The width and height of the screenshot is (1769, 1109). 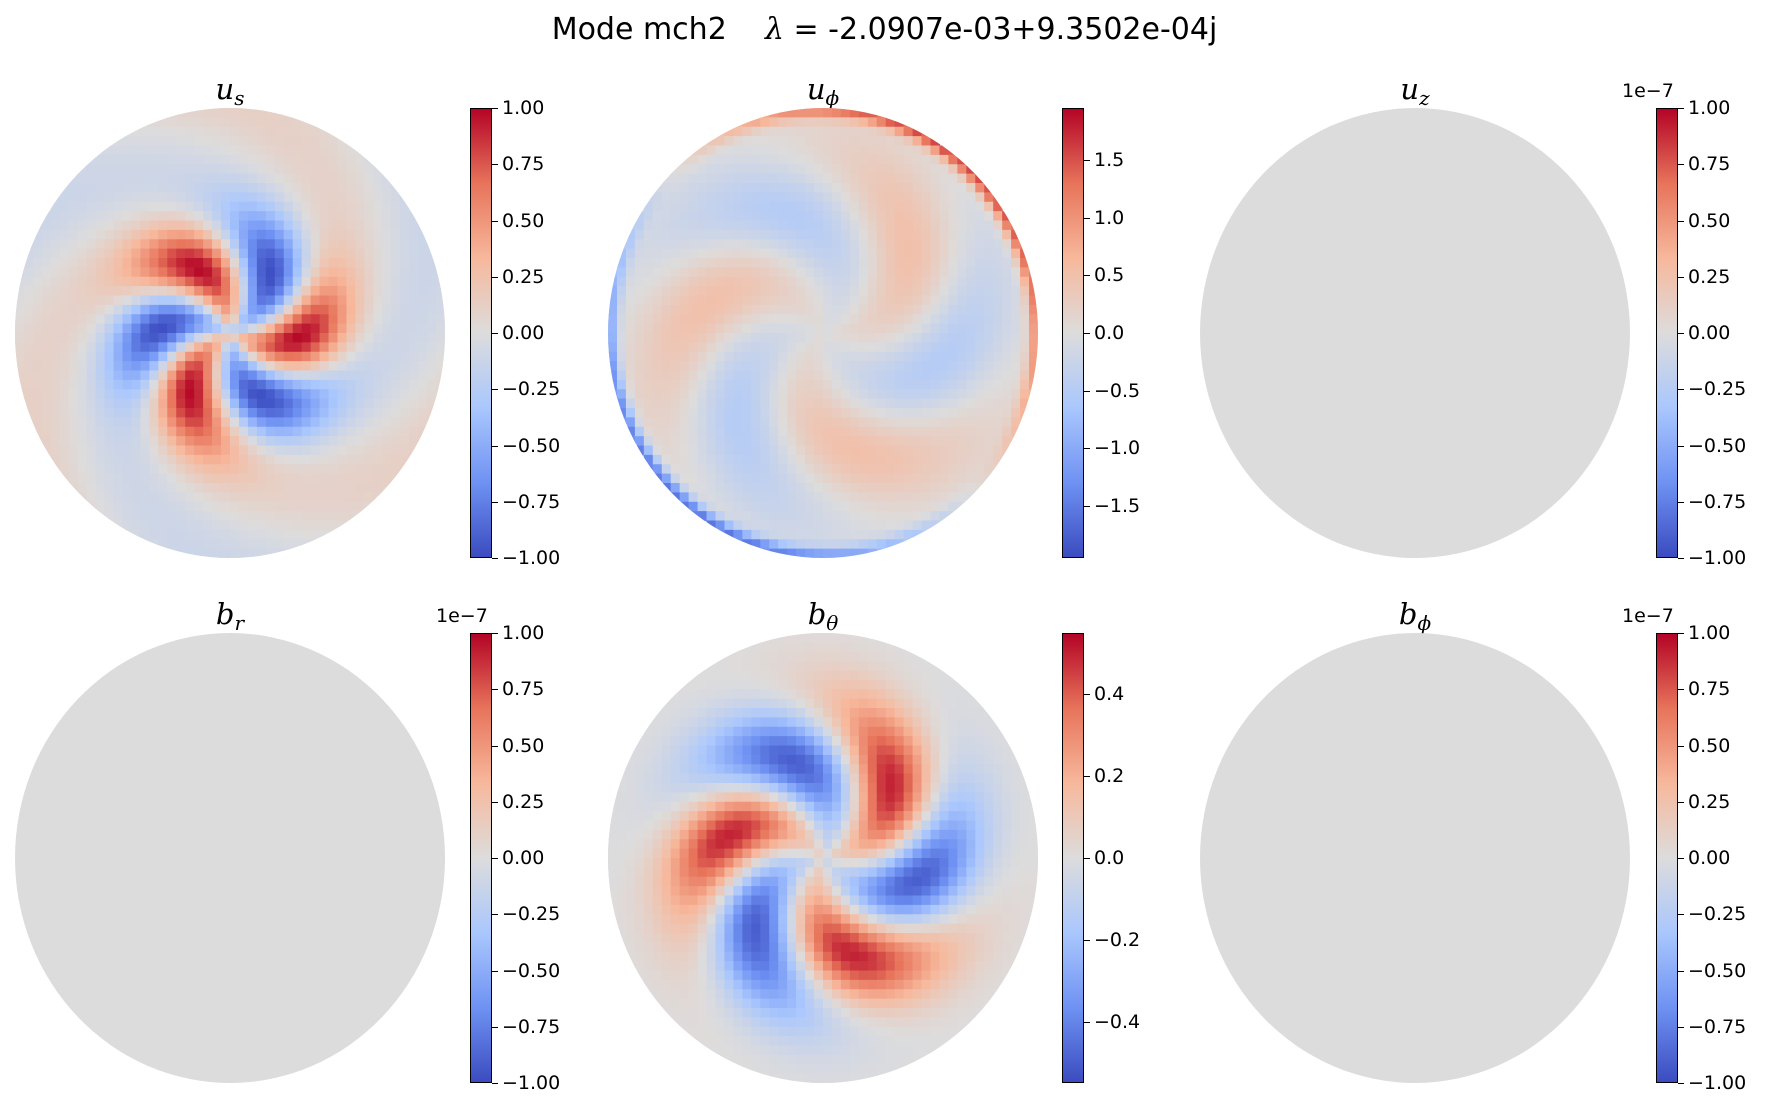 I want to click on colorbar-tick-label: −0.50, so click(x=531, y=445).